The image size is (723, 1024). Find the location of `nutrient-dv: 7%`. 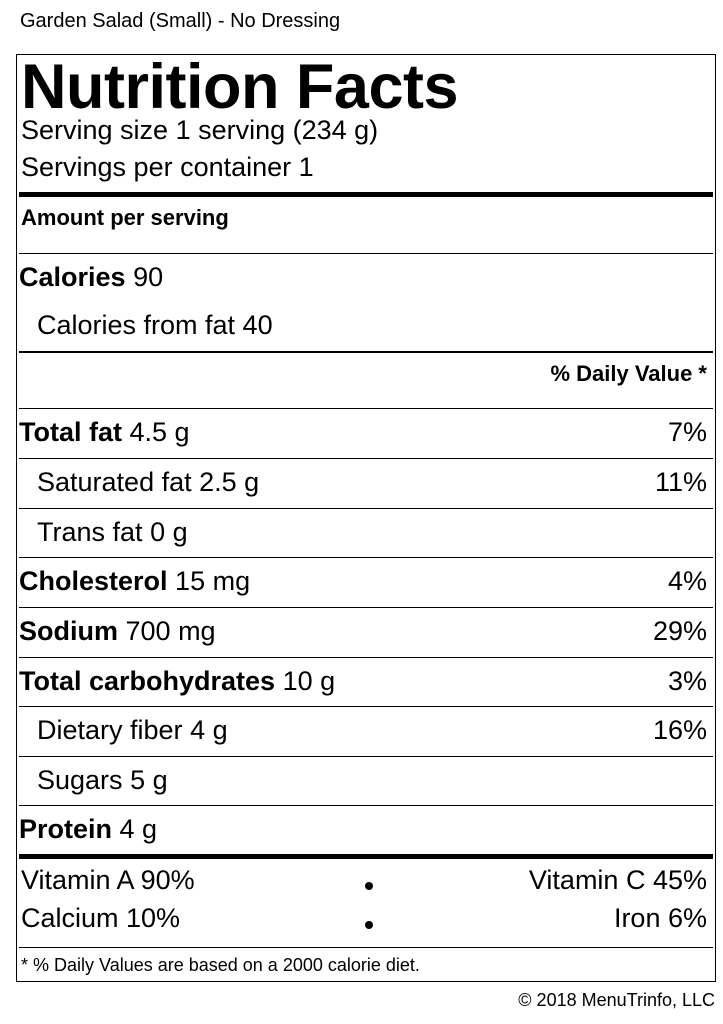

nutrient-dv: 7% is located at coordinates (687, 432).